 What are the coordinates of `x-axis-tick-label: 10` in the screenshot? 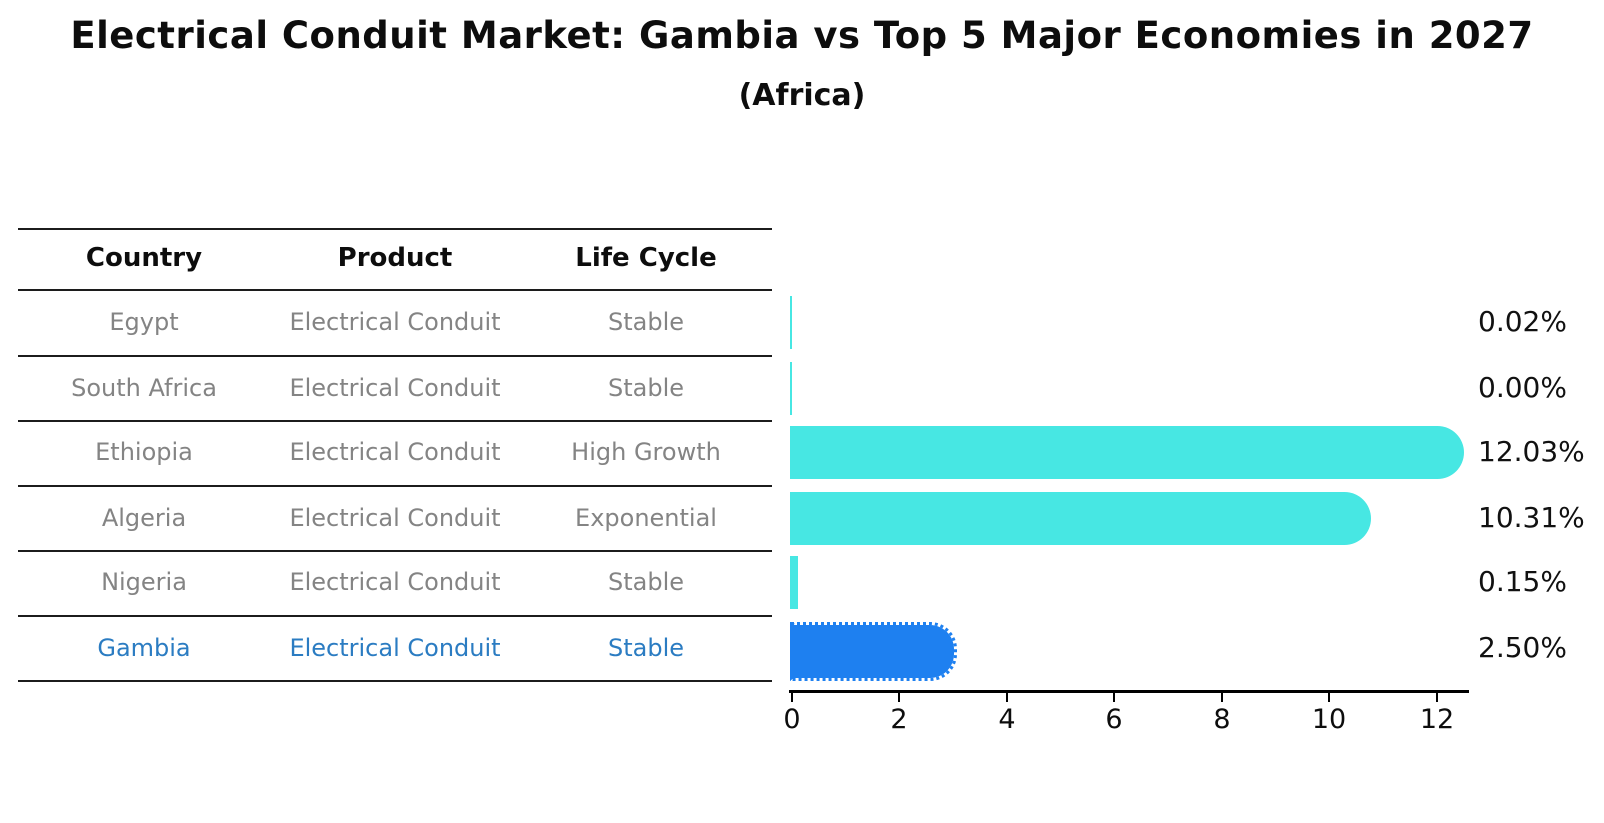 It's located at (1329, 719).